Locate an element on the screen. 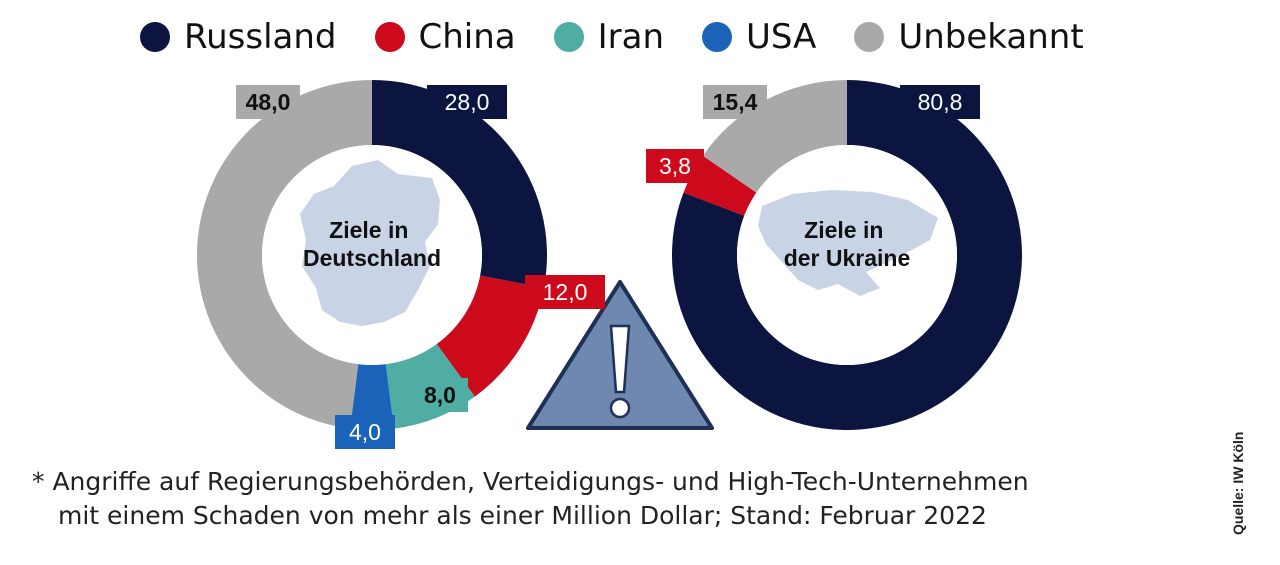  data-label-usa: 4,0 is located at coordinates (365, 432).